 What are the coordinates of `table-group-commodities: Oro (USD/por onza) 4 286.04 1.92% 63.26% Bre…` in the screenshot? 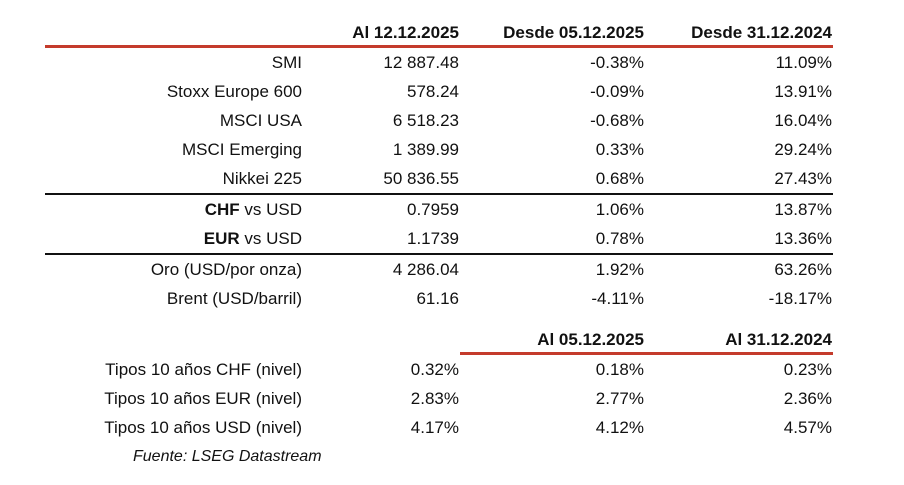 It's located at (439, 283).